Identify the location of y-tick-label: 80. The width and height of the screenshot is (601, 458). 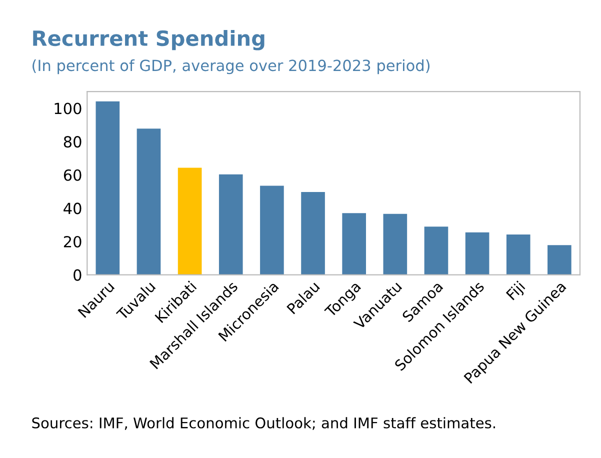
(73, 142).